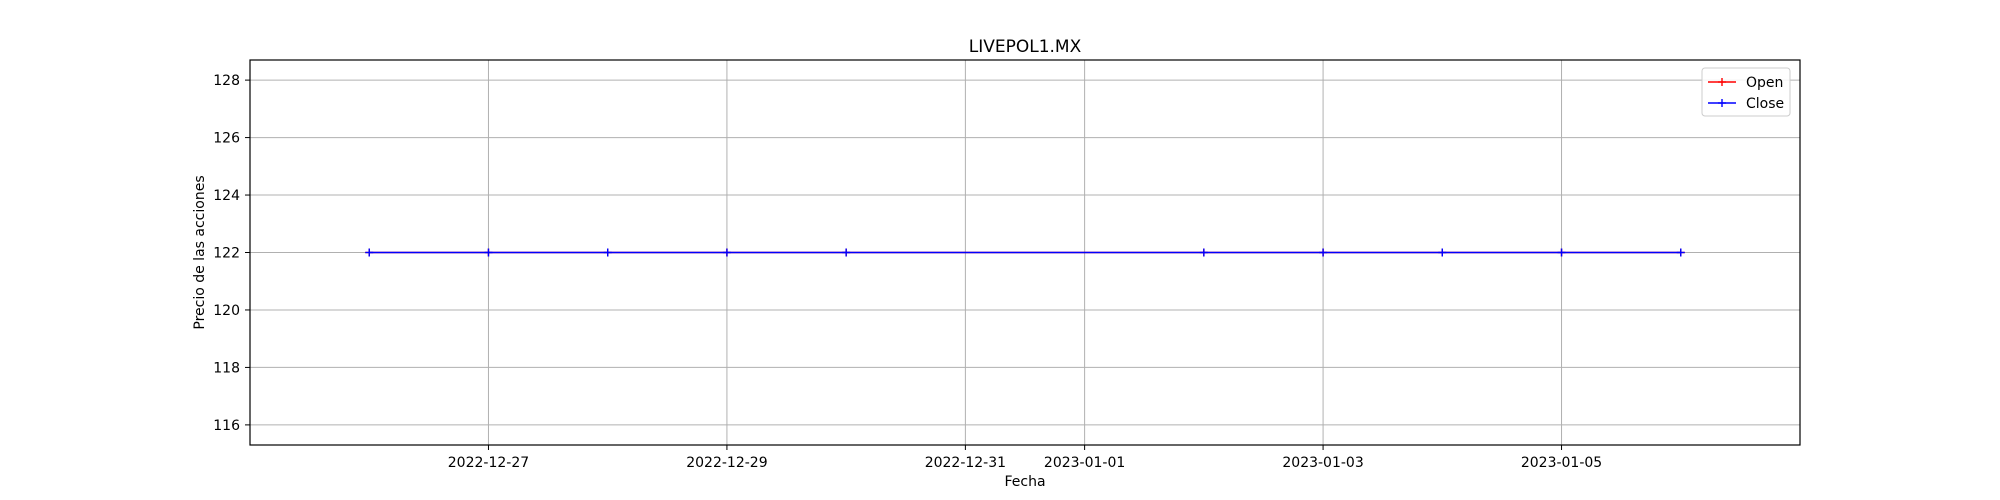 The height and width of the screenshot is (500, 2000). Describe the element at coordinates (1025, 47) in the screenshot. I see `chart-title: LIVEPOL1.MX` at that location.